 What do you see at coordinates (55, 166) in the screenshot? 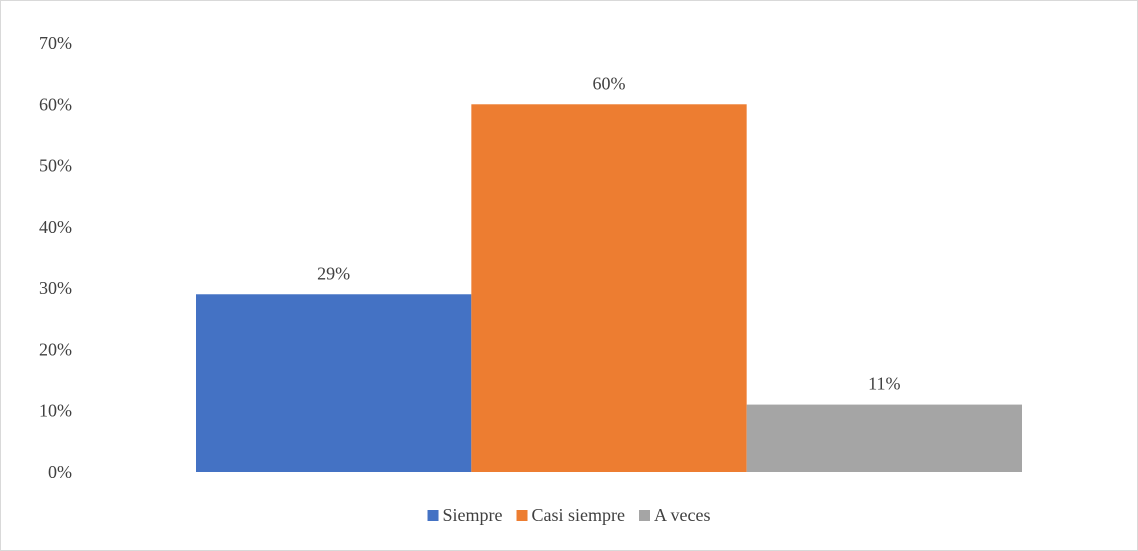
I see `y-tick-label: 50%` at bounding box center [55, 166].